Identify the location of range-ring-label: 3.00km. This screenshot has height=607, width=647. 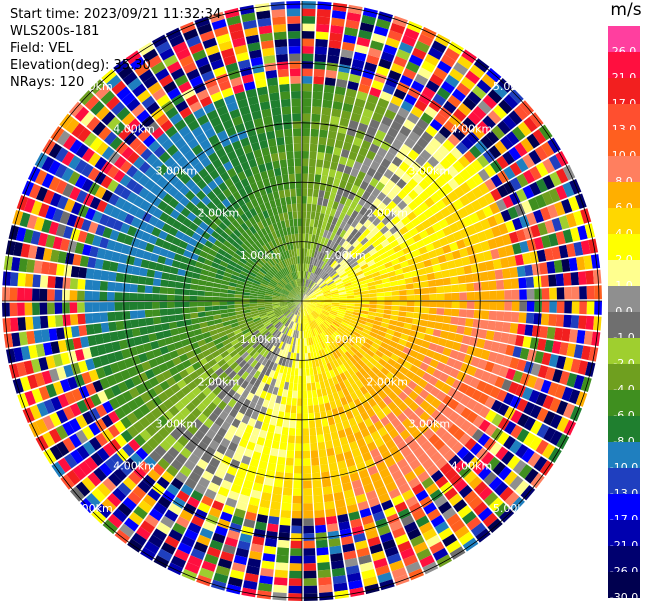
(176, 170).